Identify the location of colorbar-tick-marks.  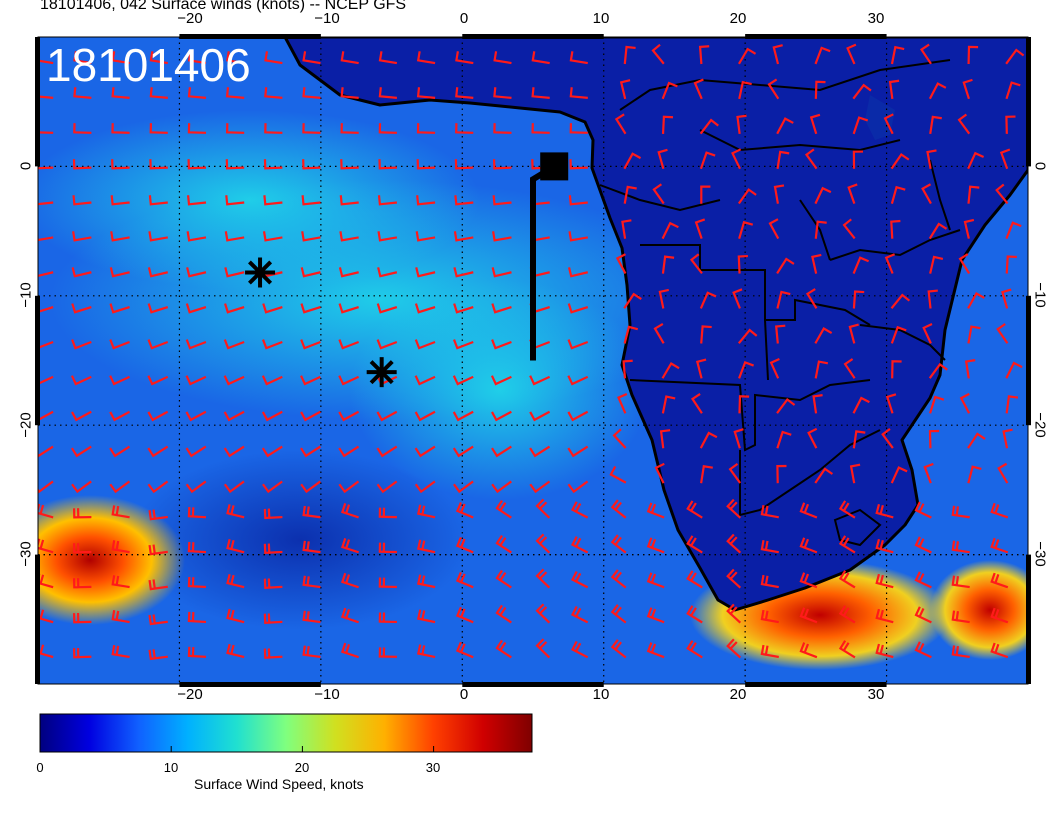
(237, 749).